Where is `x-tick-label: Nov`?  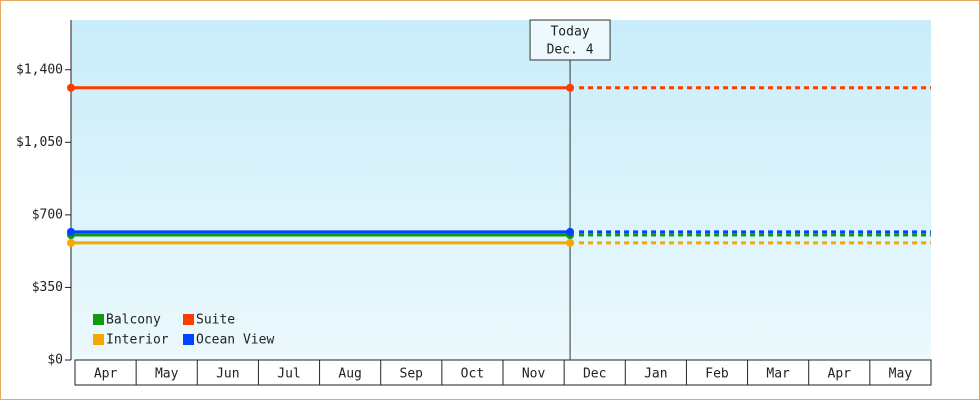
x-tick-label: Nov is located at coordinates (534, 374).